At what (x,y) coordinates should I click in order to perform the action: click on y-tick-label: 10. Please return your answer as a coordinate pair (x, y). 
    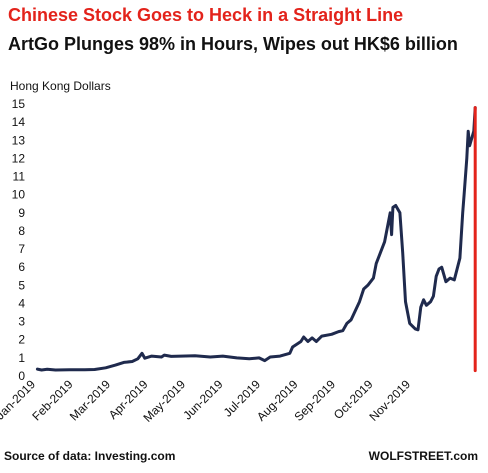
    Looking at the image, I should click on (19, 195).